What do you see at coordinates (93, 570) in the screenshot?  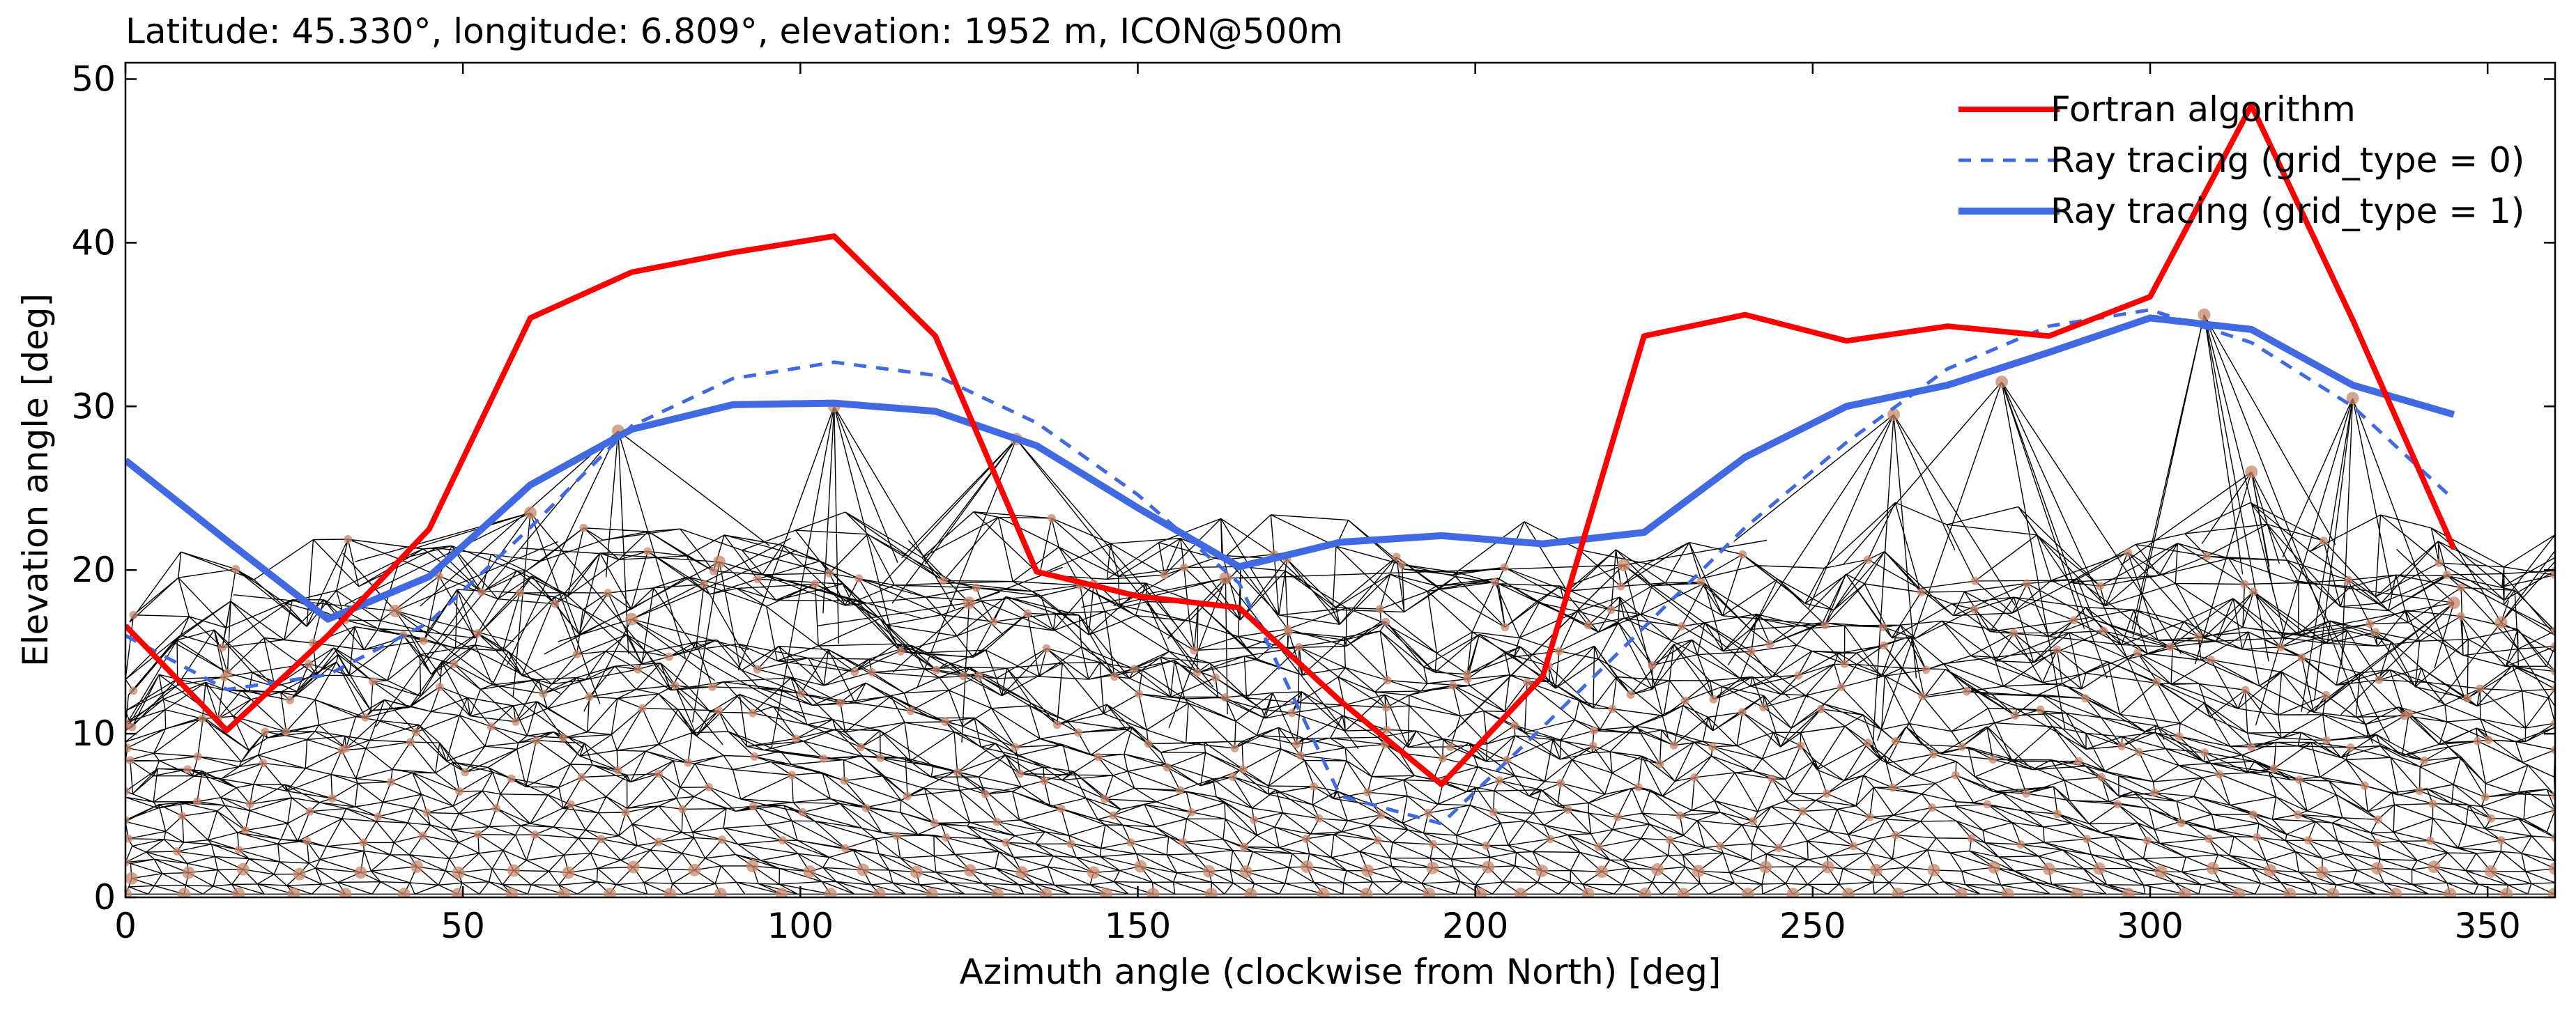 I see `y-tick-label: 20` at bounding box center [93, 570].